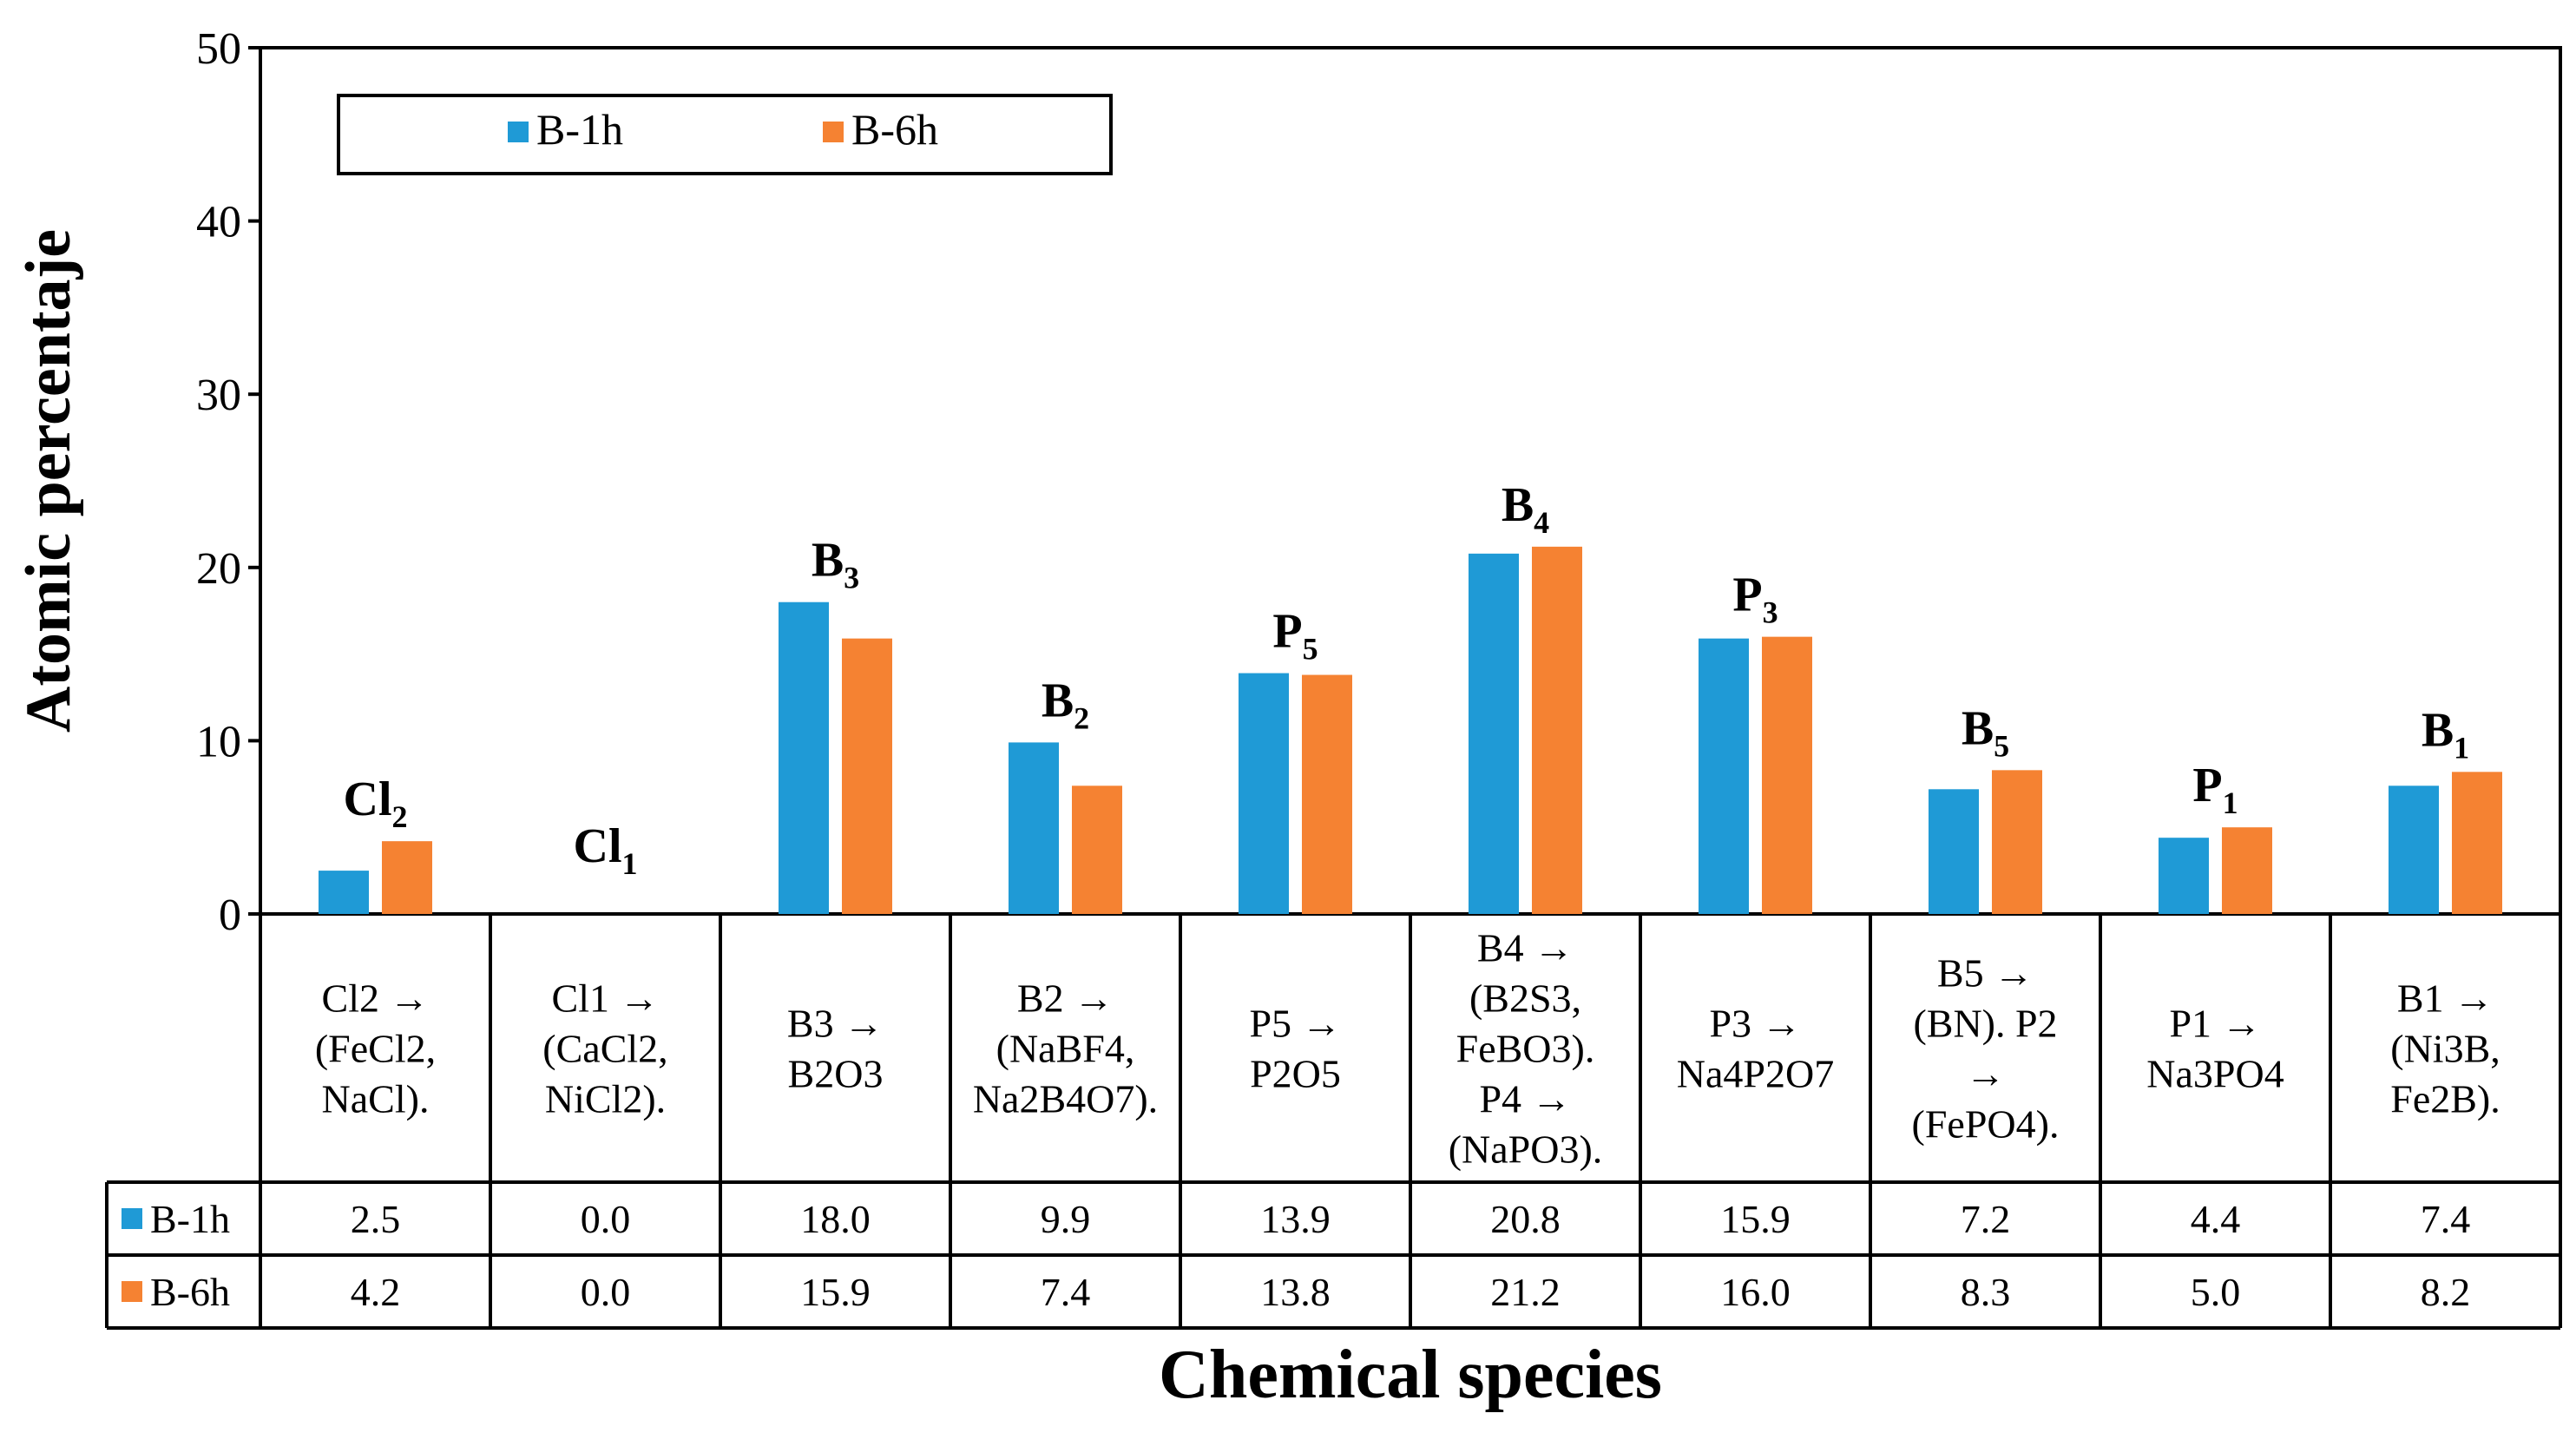 This screenshot has width=2576, height=1433. Describe the element at coordinates (1295, 1219) in the screenshot. I see `table-value: 13.9` at that location.